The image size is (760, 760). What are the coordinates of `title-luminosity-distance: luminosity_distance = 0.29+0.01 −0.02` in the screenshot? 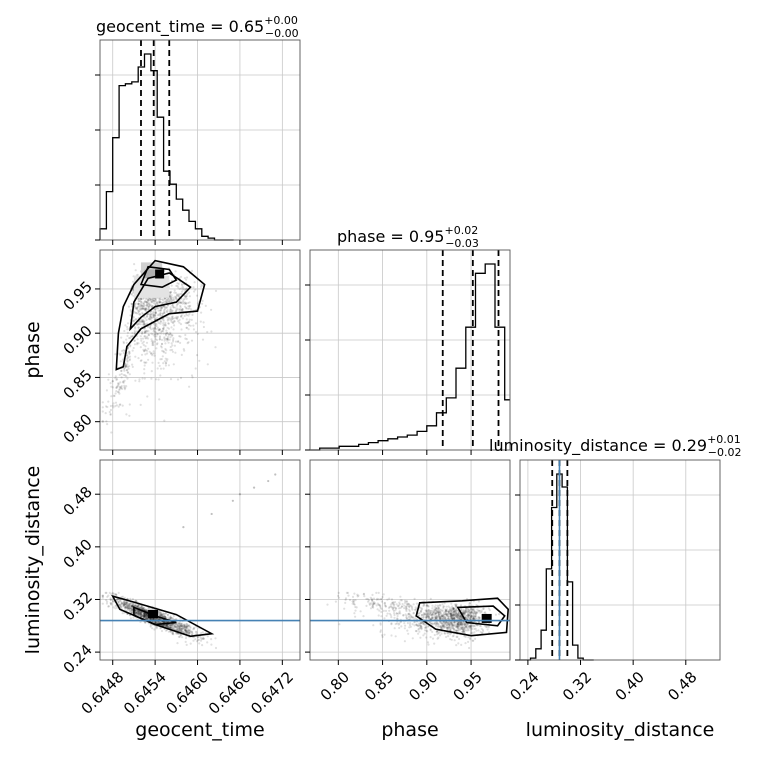 It's located at (615, 446).